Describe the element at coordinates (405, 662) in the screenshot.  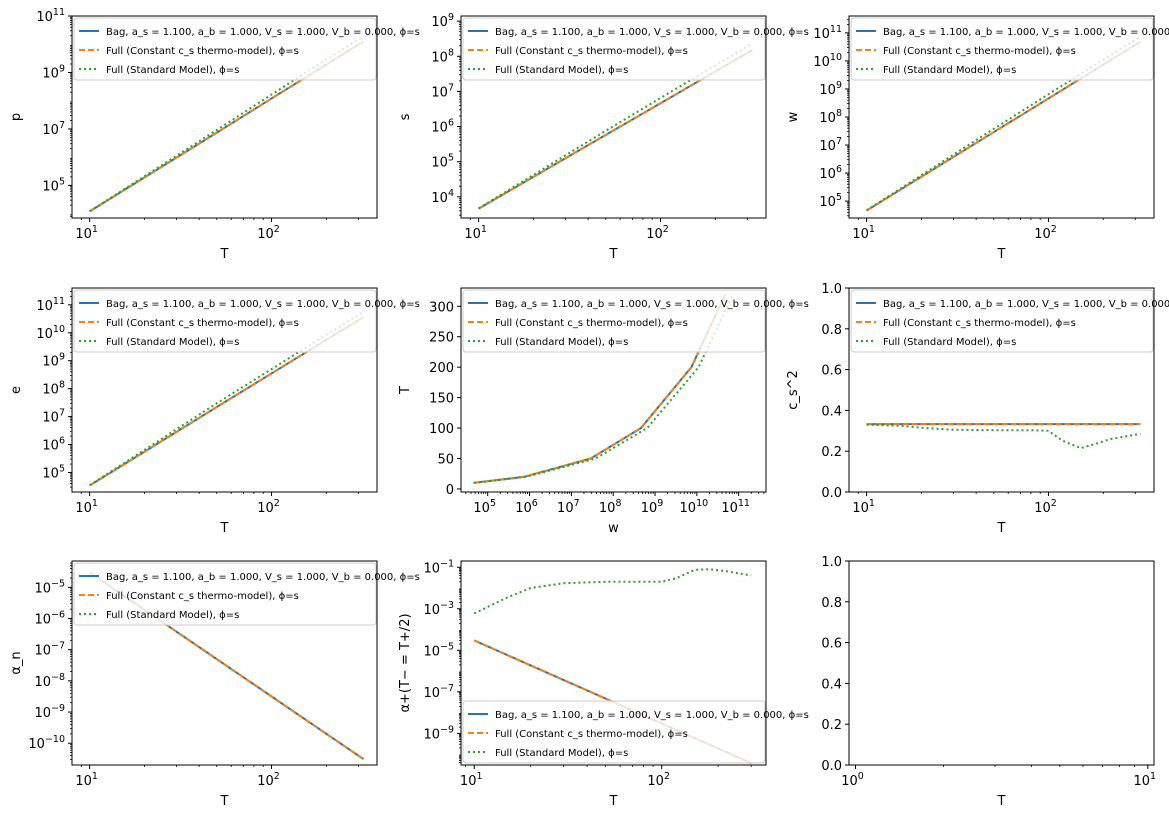
I see `y-axis-label: α+(T− = T+/2)` at that location.